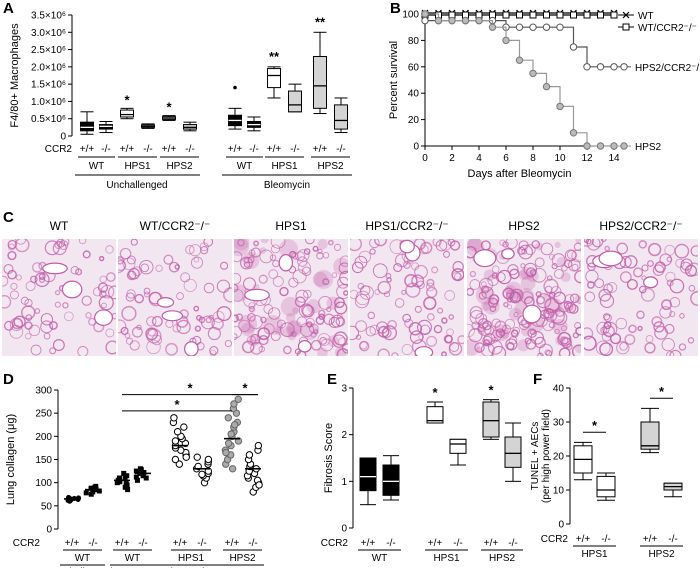 This screenshot has height=568, width=700. What do you see at coordinates (560, 158) in the screenshot?
I see `panel-b-x-tick-label: 10` at bounding box center [560, 158].